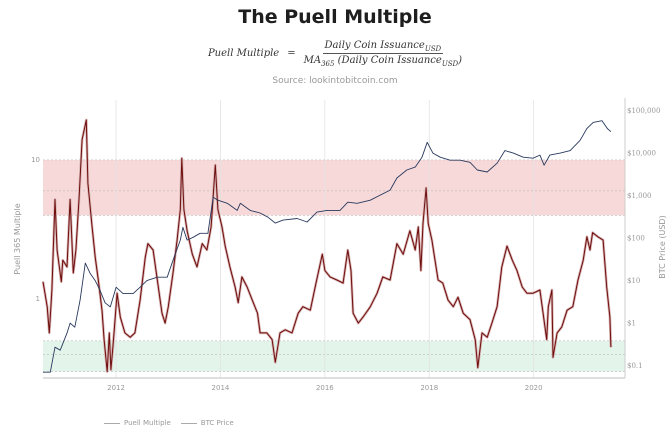 This screenshot has width=670, height=437. What do you see at coordinates (335, 17) in the screenshot?
I see `chart-title: The Puell Multiple` at bounding box center [335, 17].